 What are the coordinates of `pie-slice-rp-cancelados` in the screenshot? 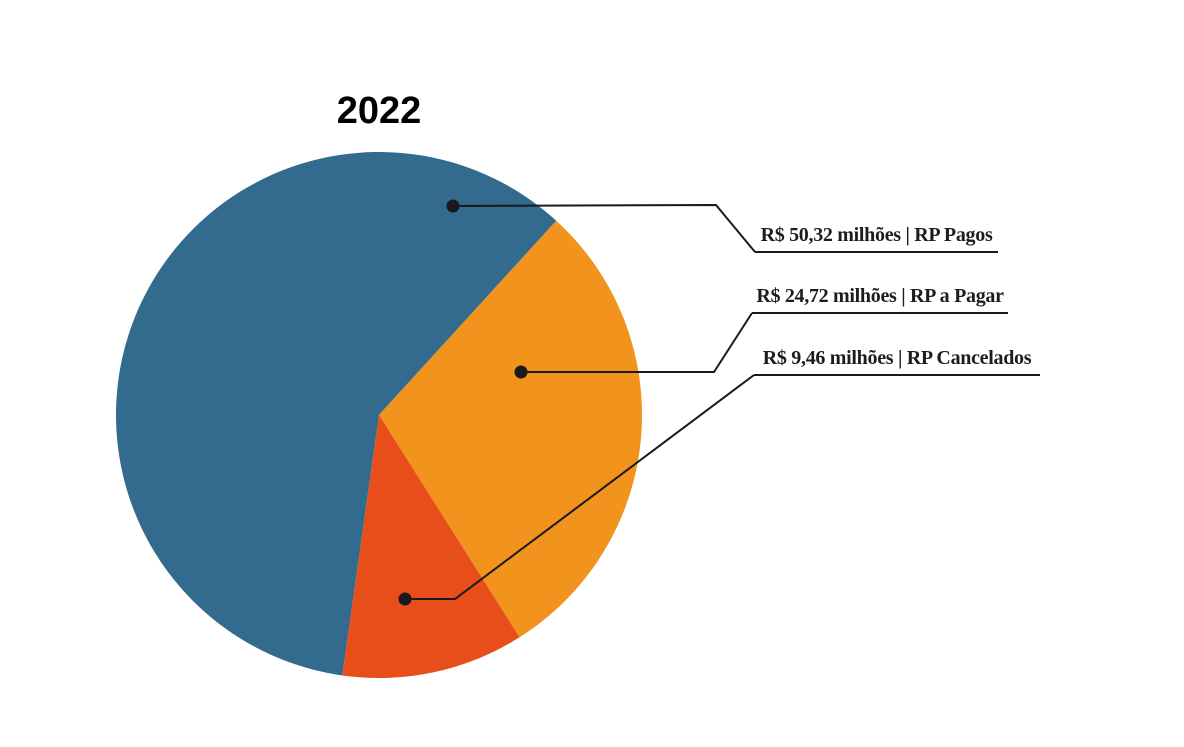 It's located at (431, 547).